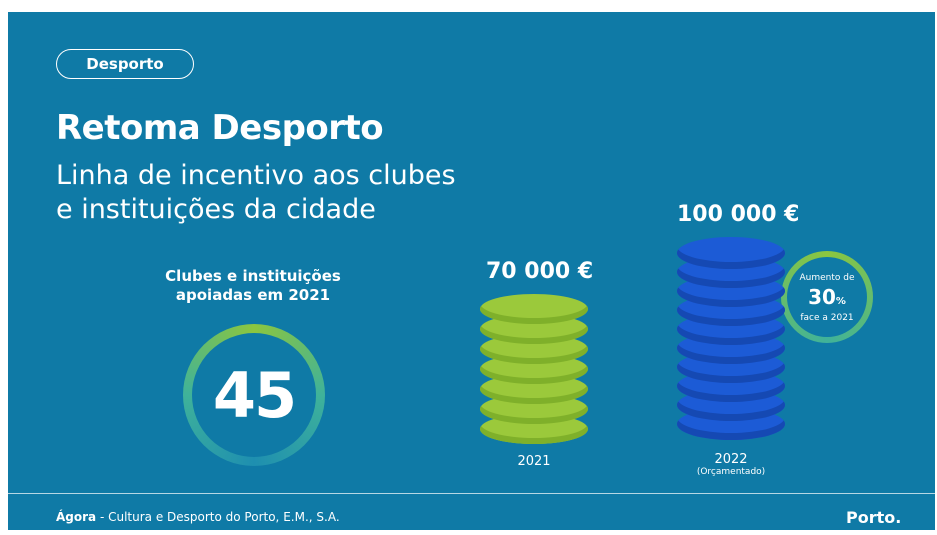 The height and width of the screenshot is (535, 937). I want to click on year-2022: 2022, so click(731, 459).